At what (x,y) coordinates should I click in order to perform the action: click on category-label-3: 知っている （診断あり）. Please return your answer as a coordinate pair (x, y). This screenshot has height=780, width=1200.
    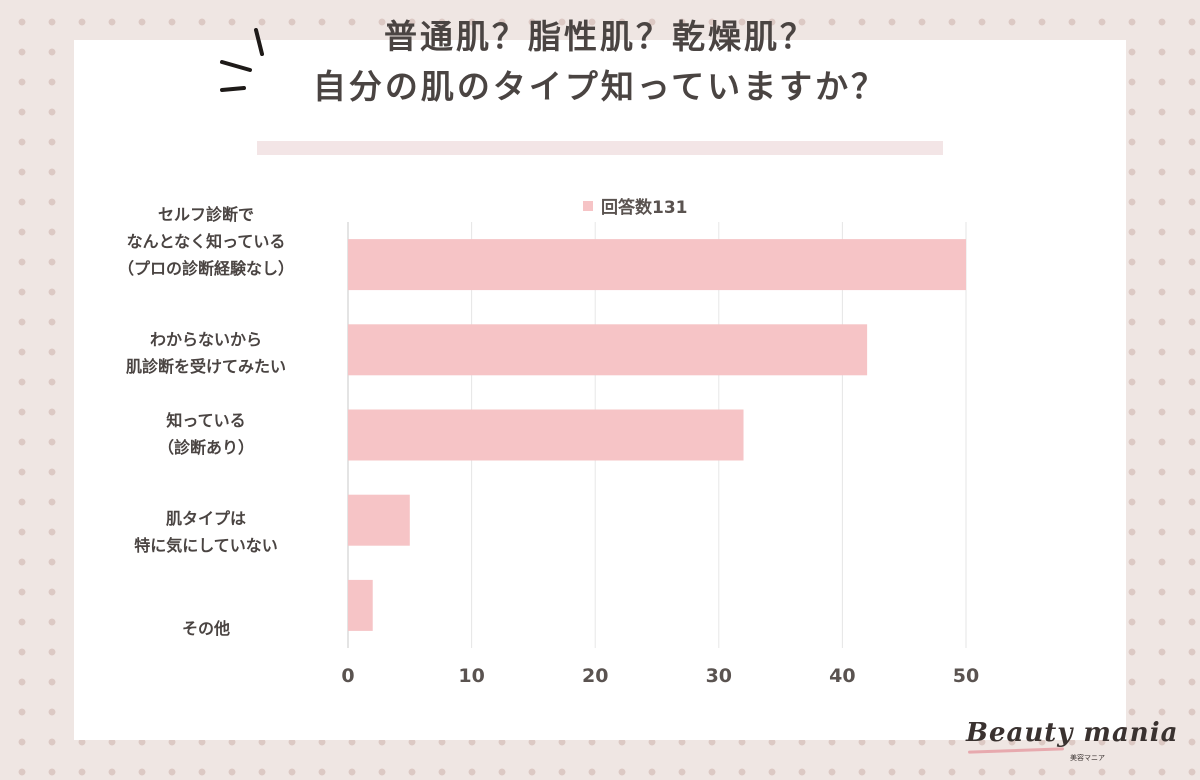
    Looking at the image, I should click on (206, 434).